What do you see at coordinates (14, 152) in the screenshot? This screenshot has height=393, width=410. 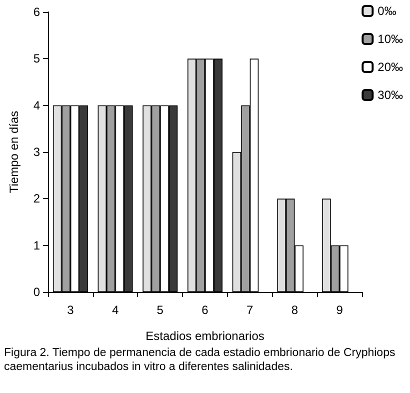 I see `y-axis-title: Tiempo en días` at bounding box center [14, 152].